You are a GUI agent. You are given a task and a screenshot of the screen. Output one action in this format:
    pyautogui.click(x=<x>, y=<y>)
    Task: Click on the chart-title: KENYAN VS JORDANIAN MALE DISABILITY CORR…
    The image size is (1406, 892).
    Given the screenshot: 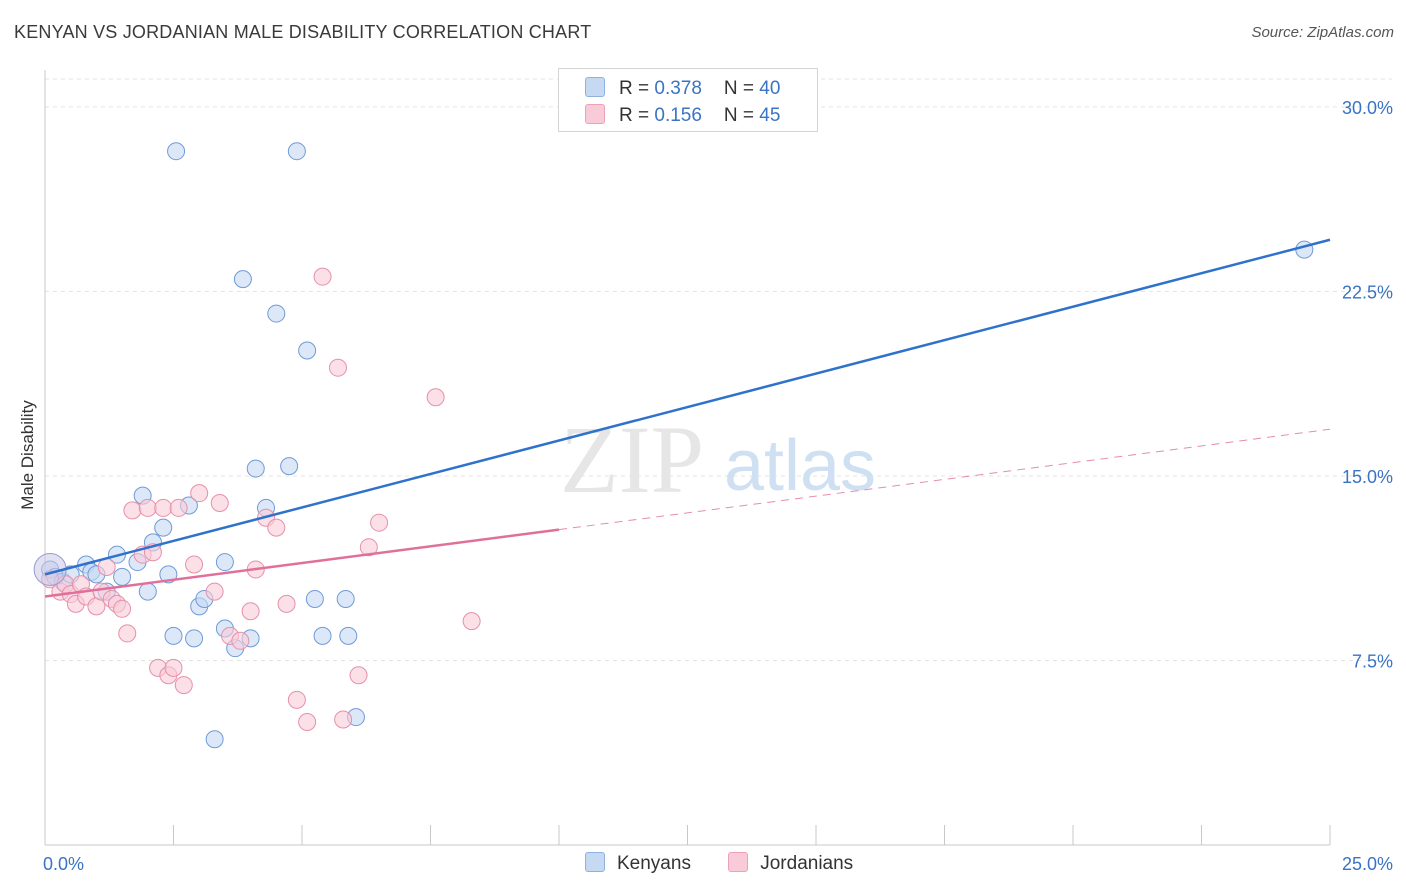 What is the action you would take?
    pyautogui.click(x=303, y=32)
    